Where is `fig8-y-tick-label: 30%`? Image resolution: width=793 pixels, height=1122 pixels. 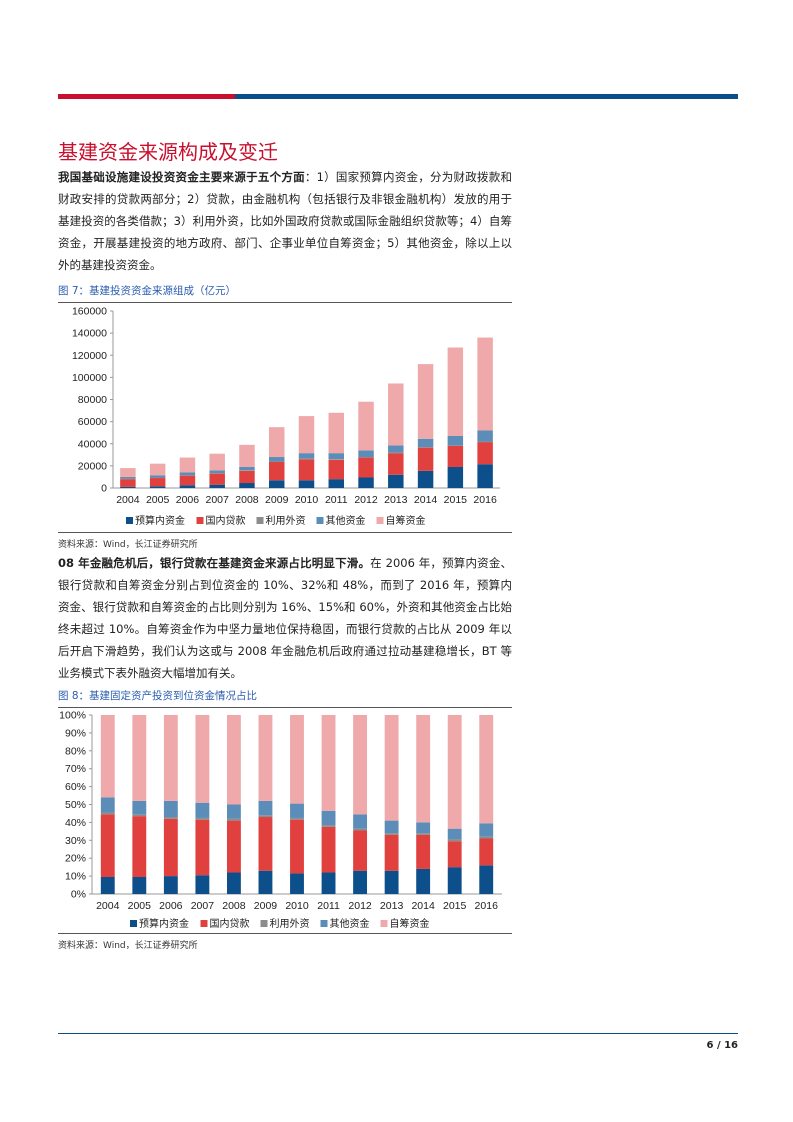
fig8-y-tick-label: 30% is located at coordinates (75, 841).